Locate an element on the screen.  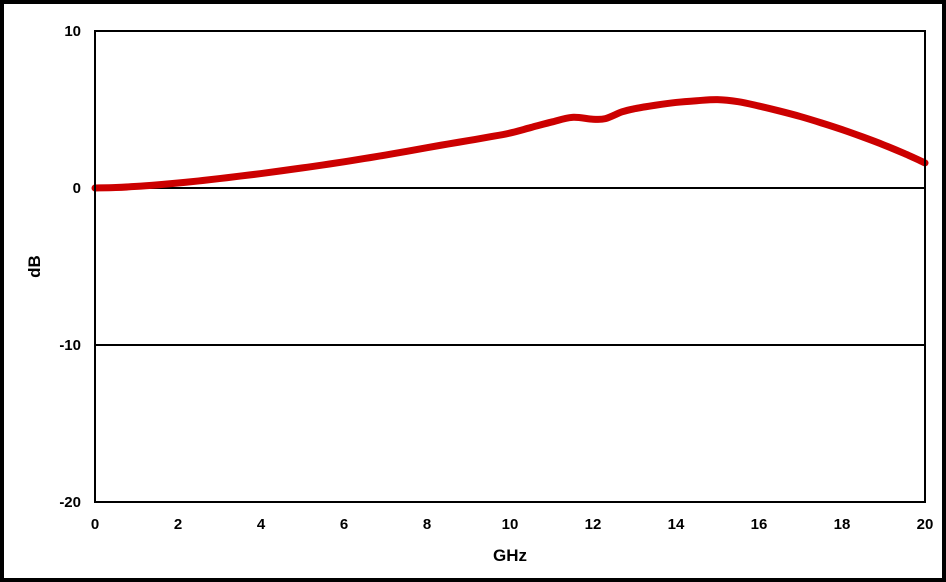
y-tick-label: -20 is located at coordinates (70, 502).